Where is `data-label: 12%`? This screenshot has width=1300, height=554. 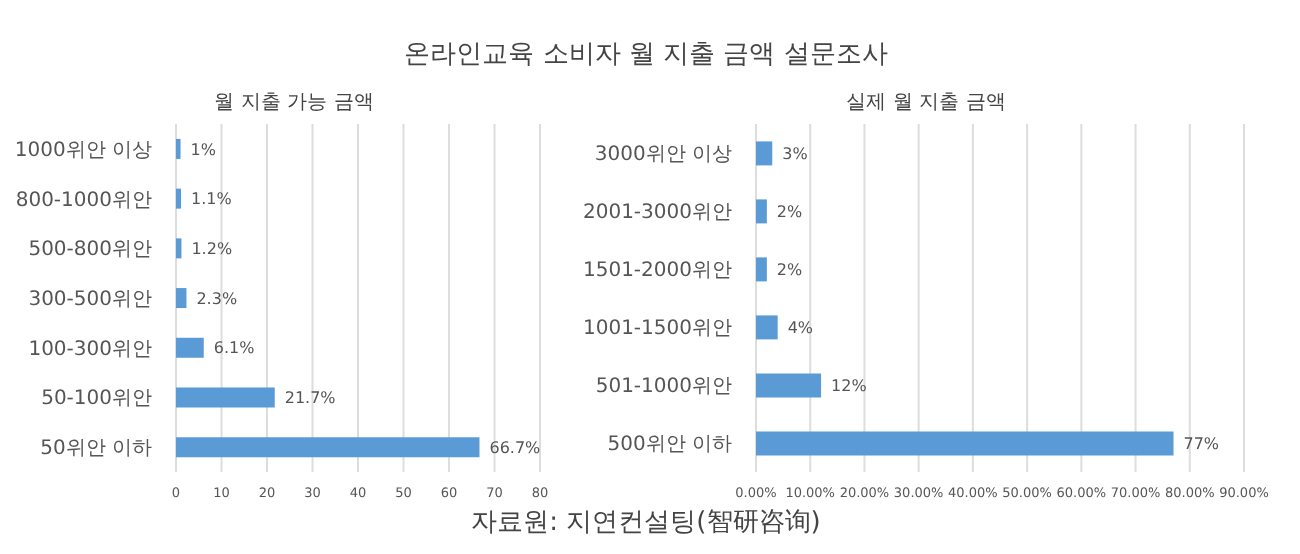
data-label: 12% is located at coordinates (849, 386).